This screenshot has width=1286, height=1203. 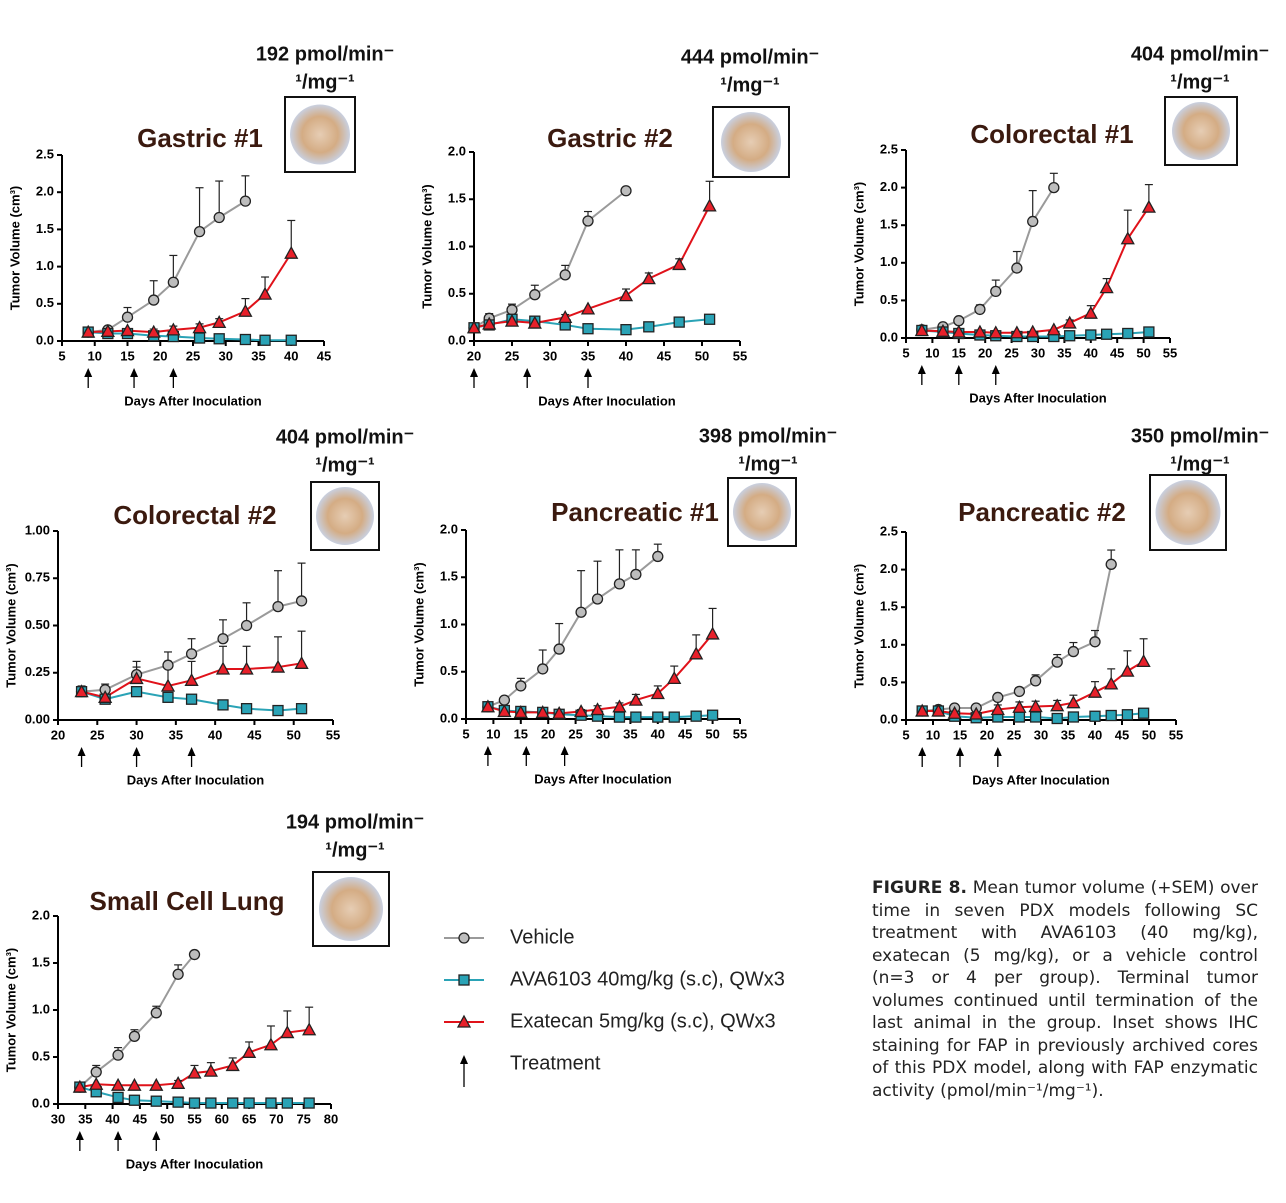 I want to click on x-tick-label: 5, so click(x=61, y=355).